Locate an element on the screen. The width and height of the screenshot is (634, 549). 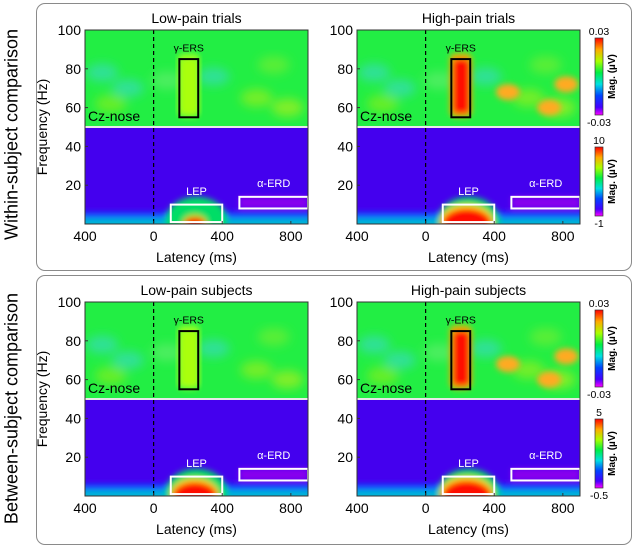
colorbar-gamma: 0.03 -0.03 Mag. (µV) is located at coordinates (602, 77).